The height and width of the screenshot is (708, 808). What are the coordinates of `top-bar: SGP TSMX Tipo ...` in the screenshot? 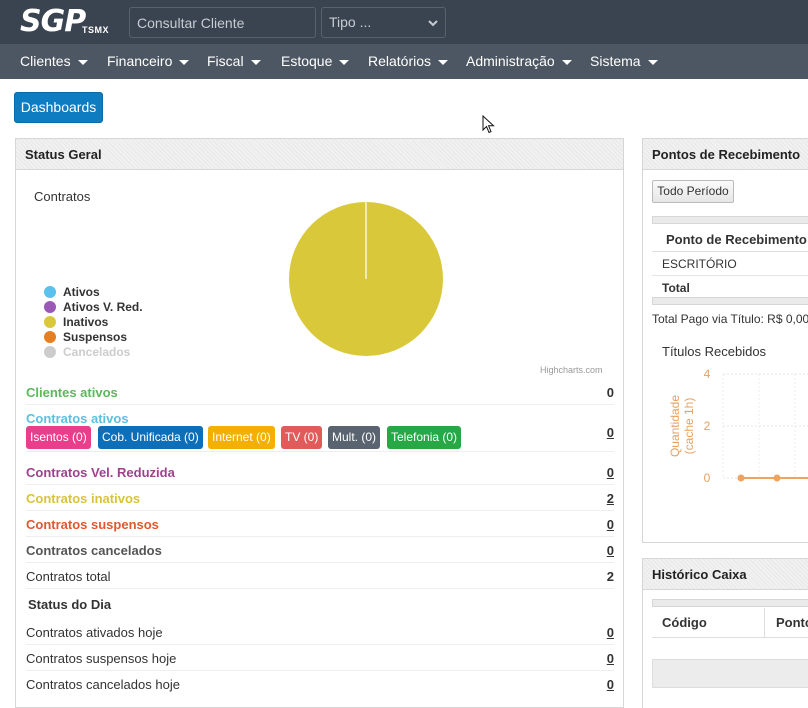 It's located at (404, 22).